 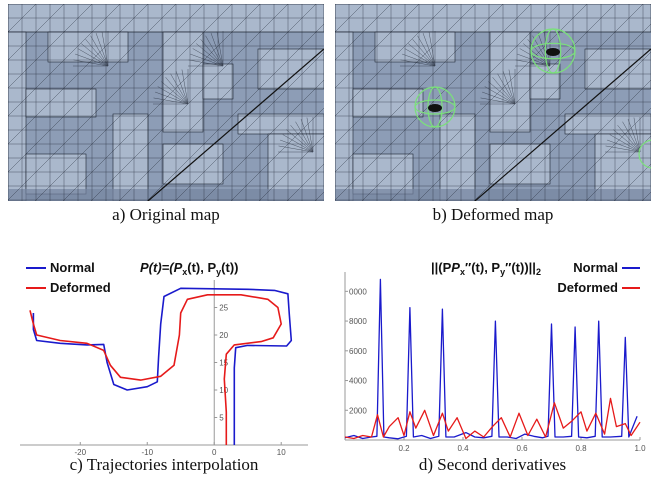 I want to click on y-tick-label-0: 2000, so click(x=358, y=410).